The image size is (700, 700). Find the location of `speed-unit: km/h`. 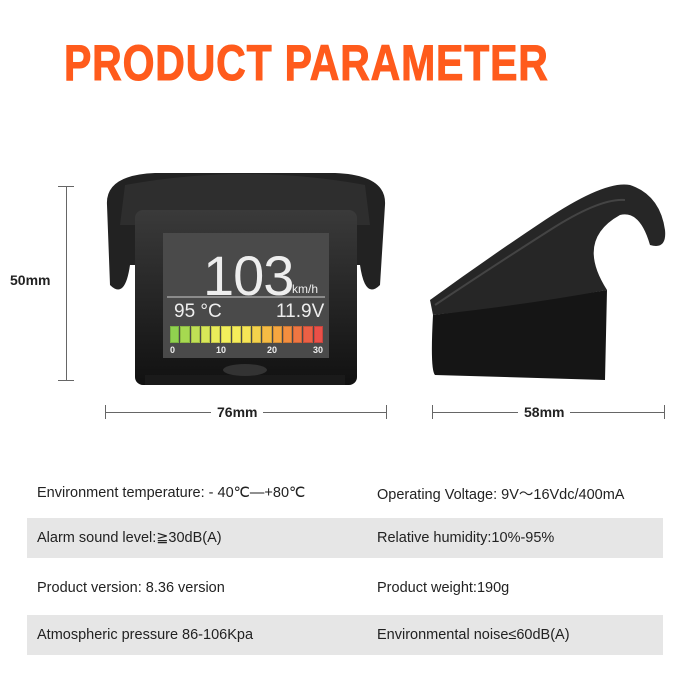

speed-unit: km/h is located at coordinates (305, 289).